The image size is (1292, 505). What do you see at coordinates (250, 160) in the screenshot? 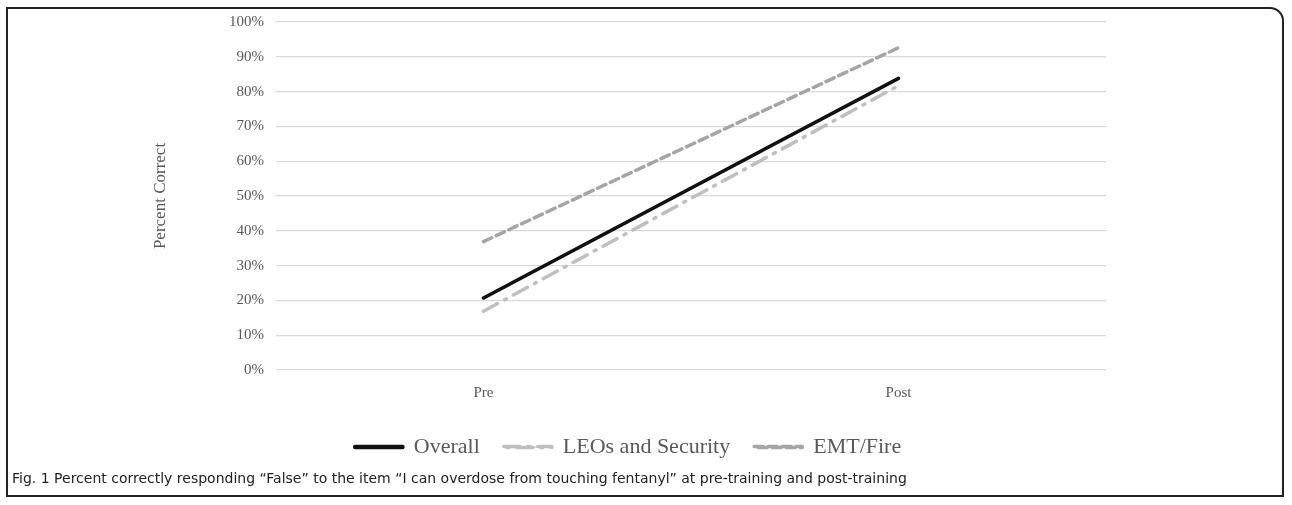
I see `y-tick-label: 60%` at bounding box center [250, 160].